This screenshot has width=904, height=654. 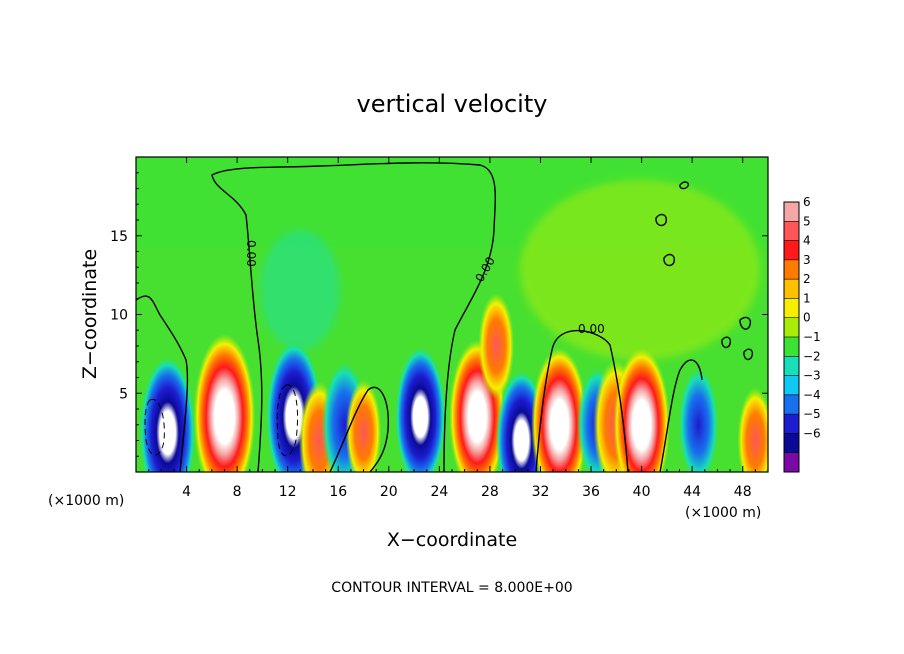 What do you see at coordinates (389, 492) in the screenshot?
I see `x-tick-label: 20` at bounding box center [389, 492].